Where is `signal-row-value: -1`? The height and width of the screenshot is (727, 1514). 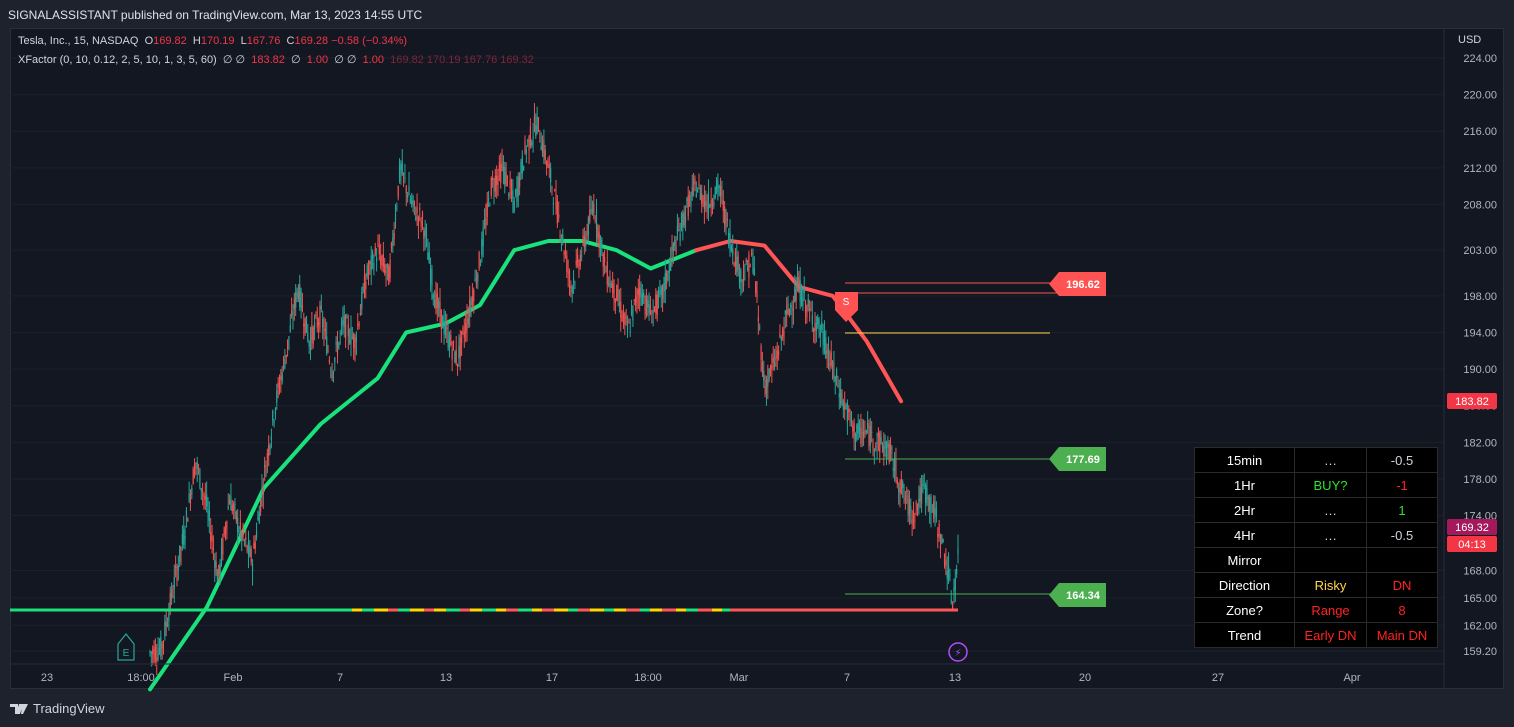
signal-row-value: -1 is located at coordinates (1402, 485).